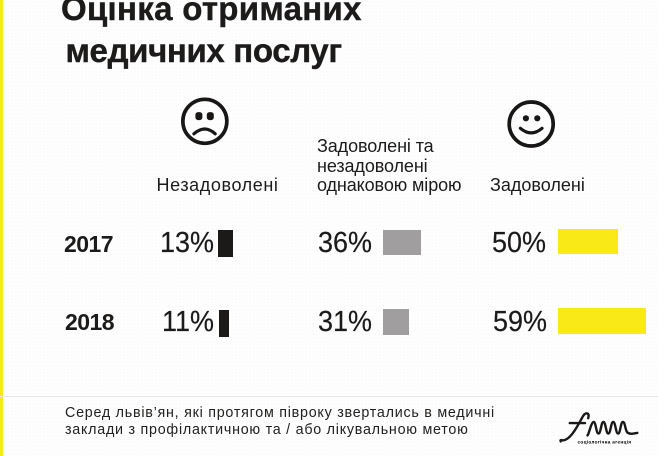  Describe the element at coordinates (604, 441) in the screenshot. I see `svg-text: соціологічна агенція` at that location.